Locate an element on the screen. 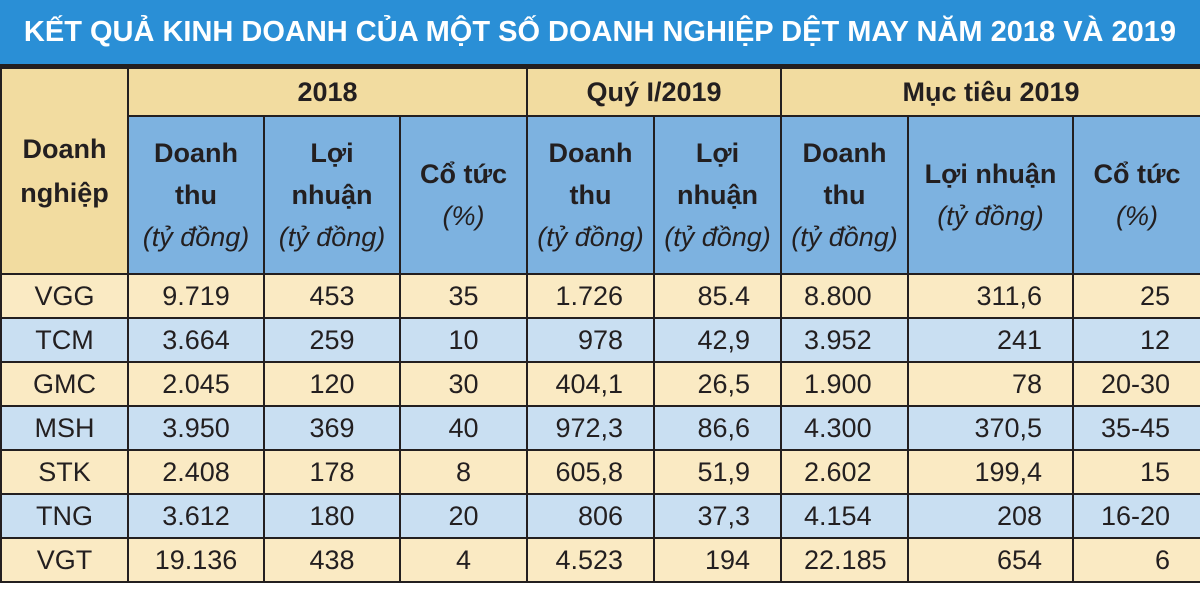 Image resolution: width=1200 pixels, height=608 pixels. company-cell: VGT is located at coordinates (64, 560).